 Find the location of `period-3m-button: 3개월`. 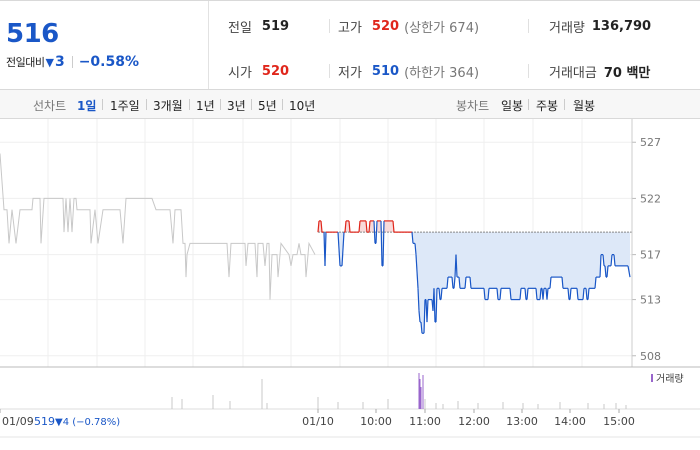

period-3m-button: 3개월 is located at coordinates (168, 106).